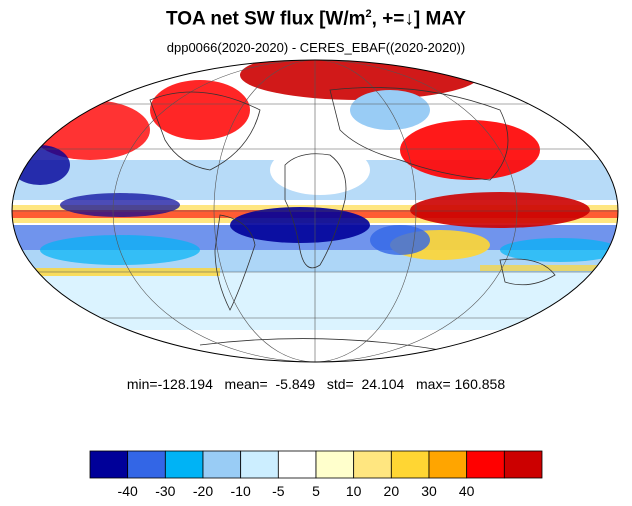 This screenshot has width=632, height=506. What do you see at coordinates (354, 491) in the screenshot?
I see `colorbar-tick-label: 10` at bounding box center [354, 491].